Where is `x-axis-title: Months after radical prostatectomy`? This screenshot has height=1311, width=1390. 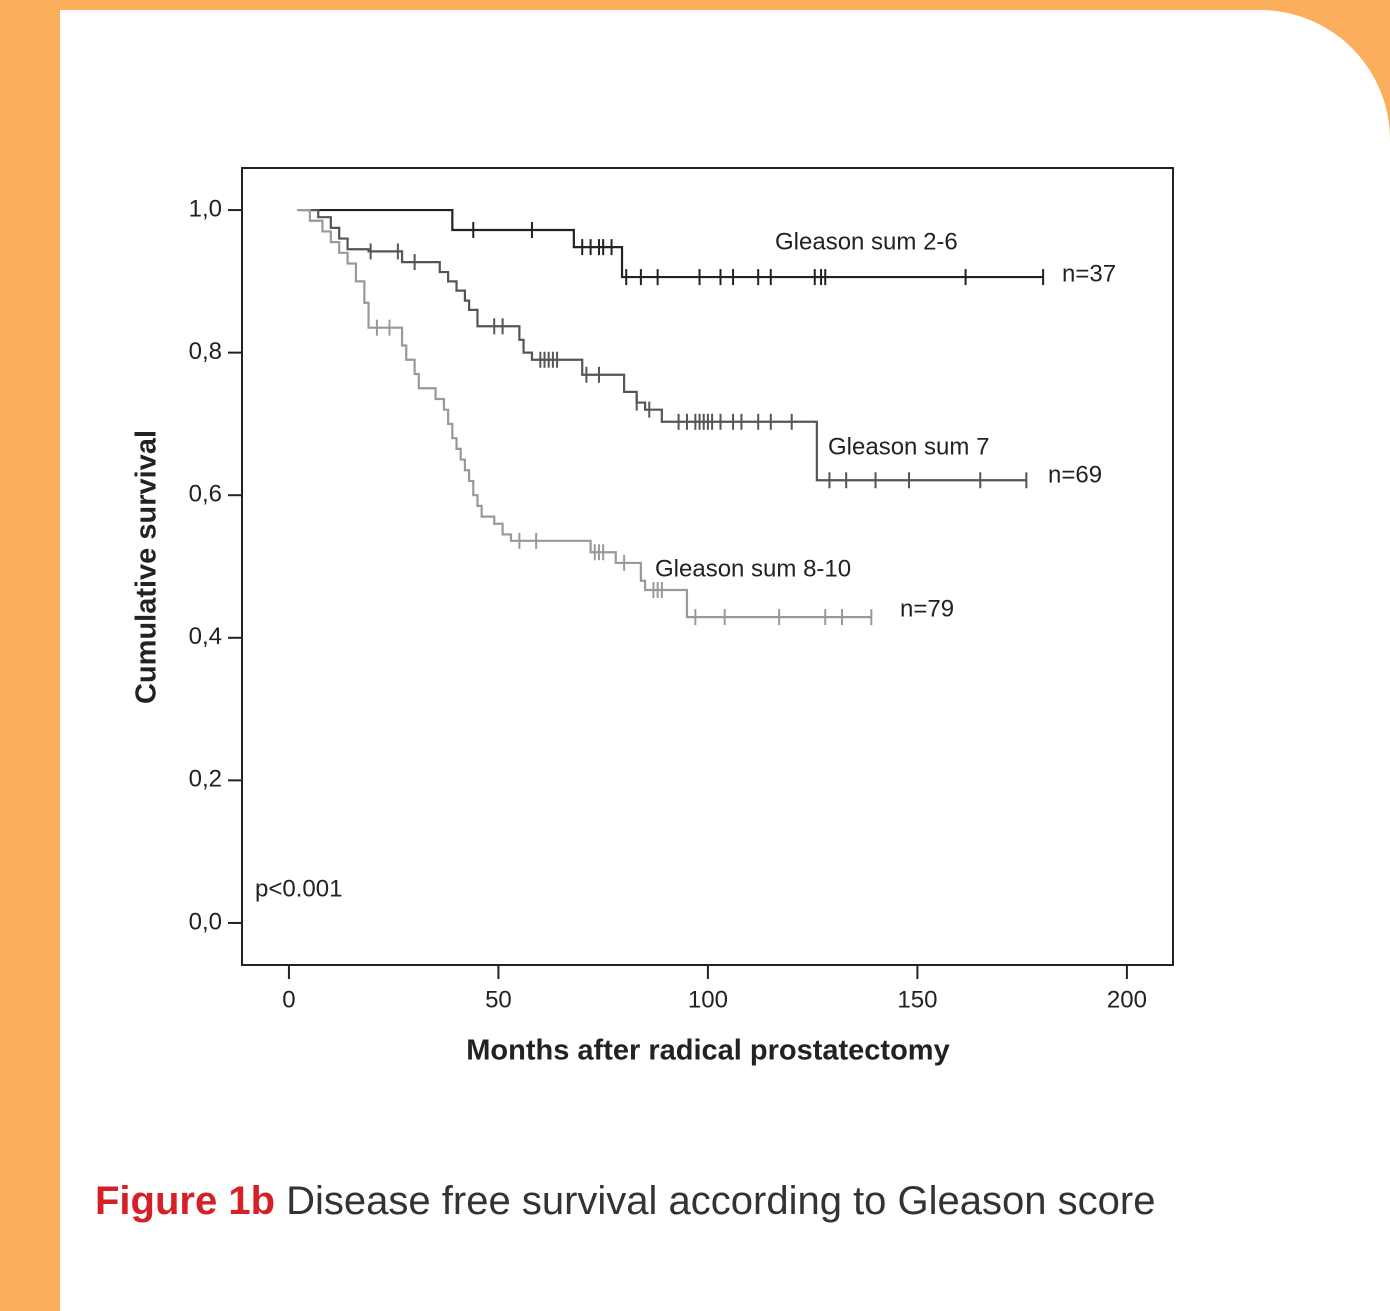
x-axis-title: Months after radical prostatectomy is located at coordinates (707, 1051).